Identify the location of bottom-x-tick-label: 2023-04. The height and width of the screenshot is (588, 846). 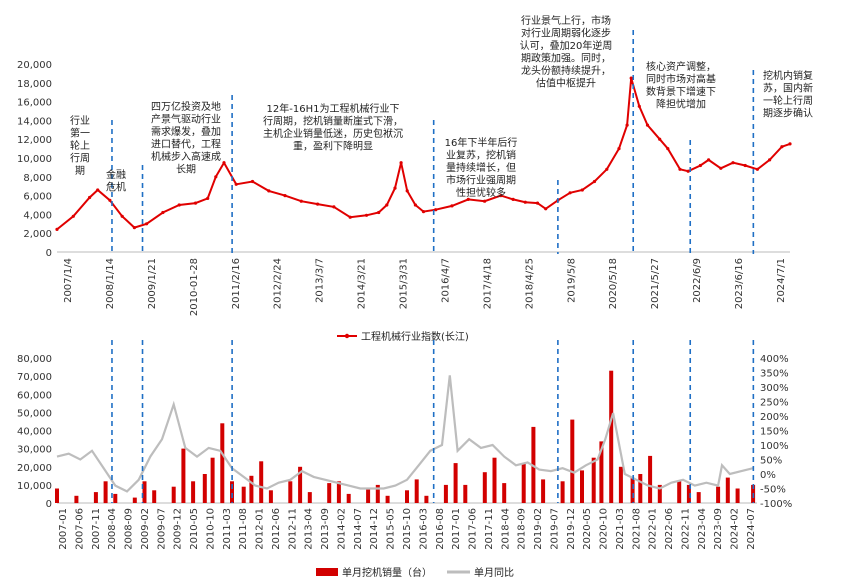
(702, 529).